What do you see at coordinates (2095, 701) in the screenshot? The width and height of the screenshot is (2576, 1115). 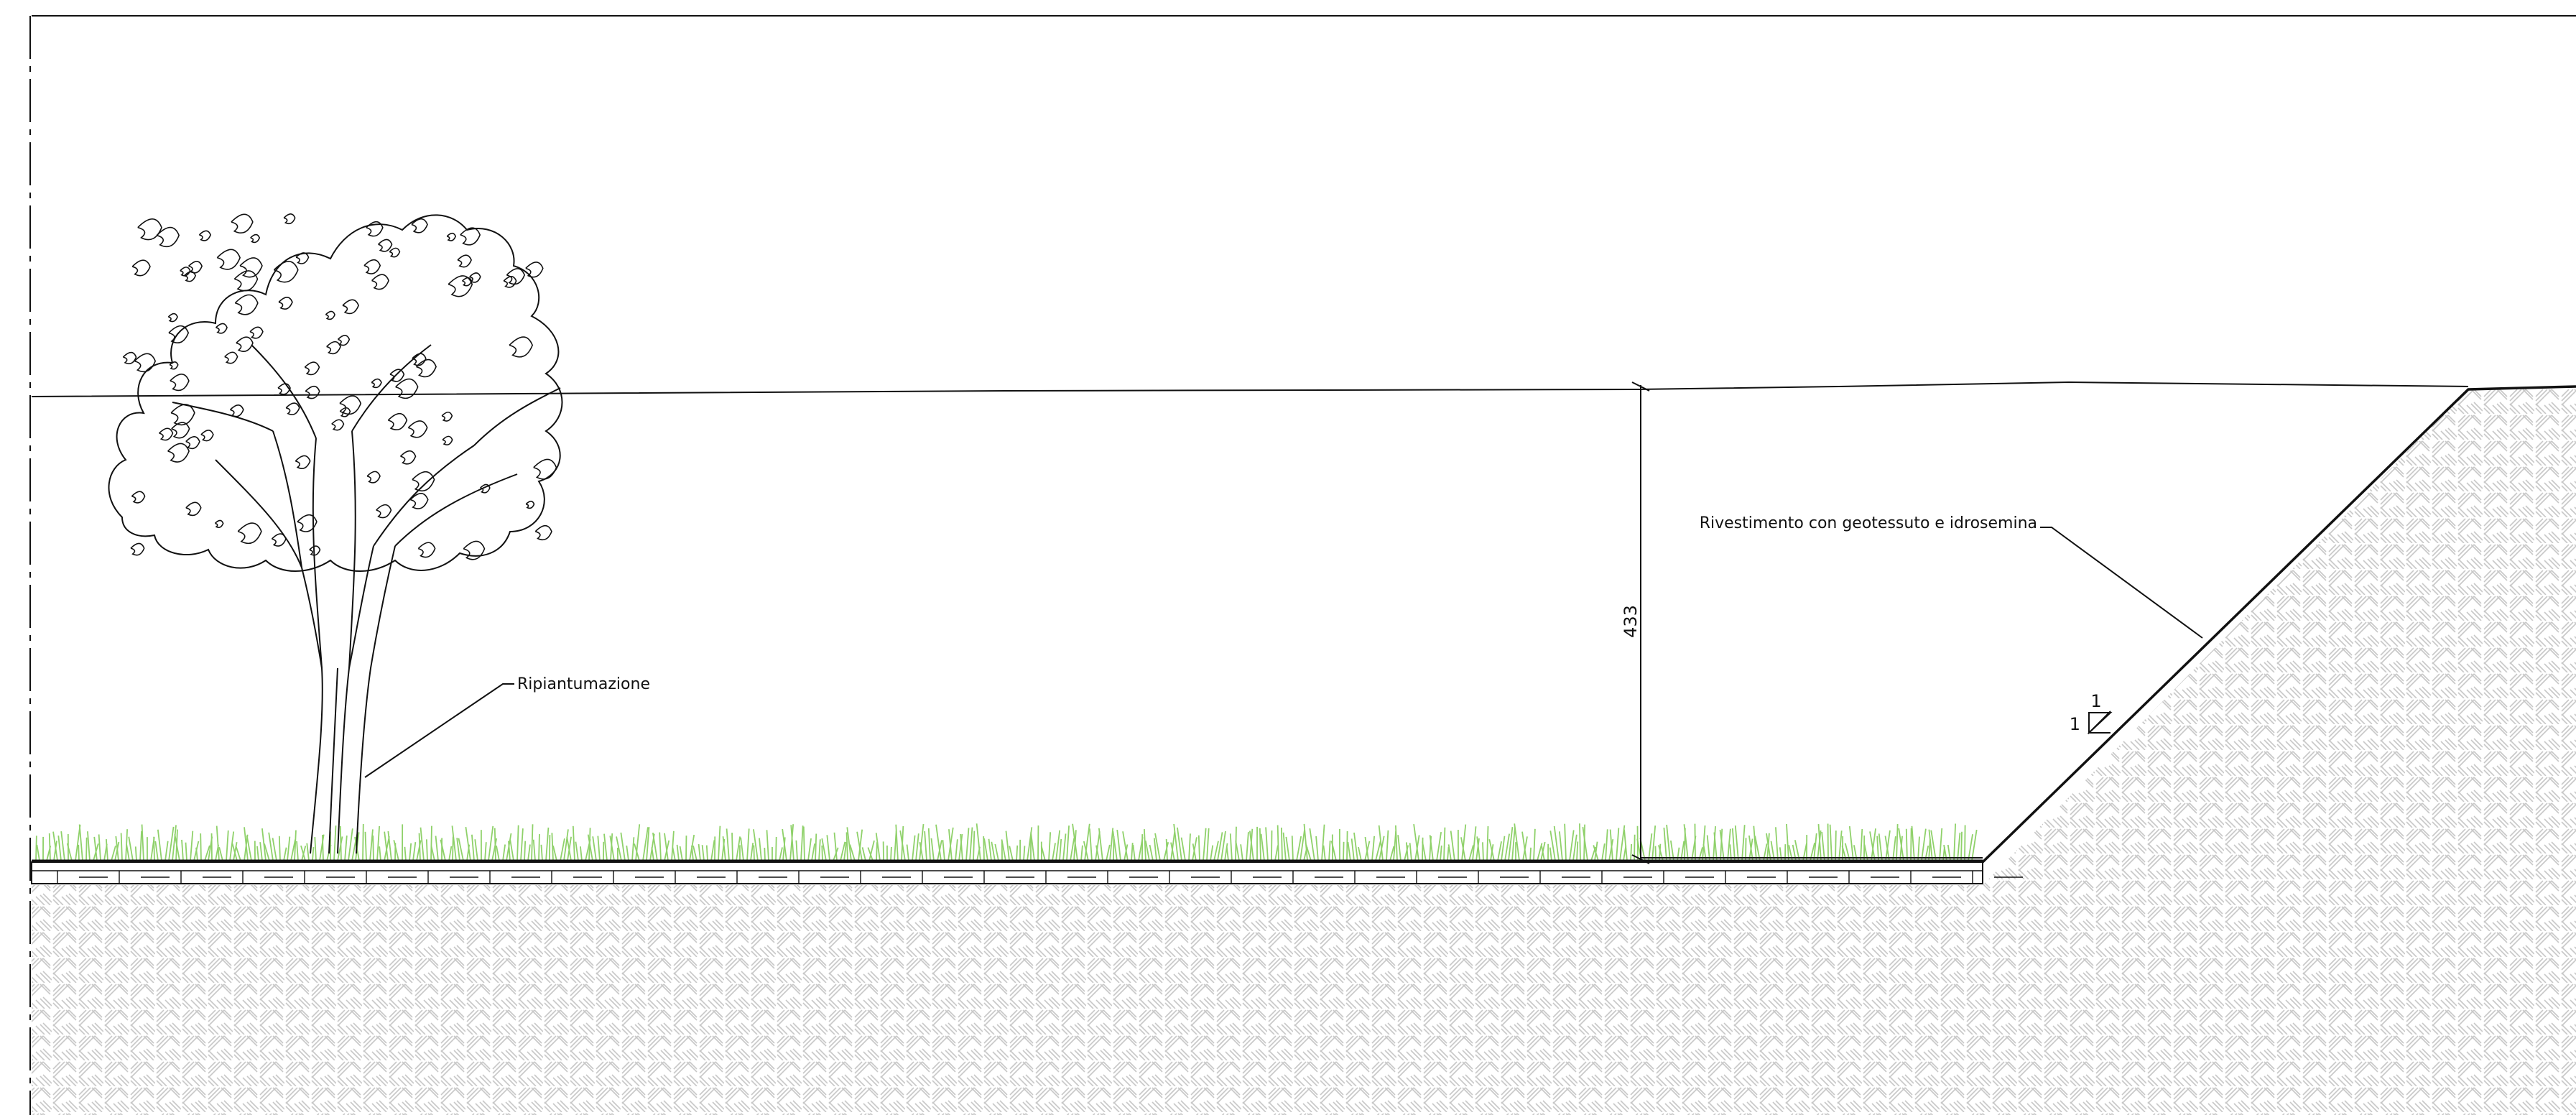 I see `slope-rise: 1` at bounding box center [2095, 701].